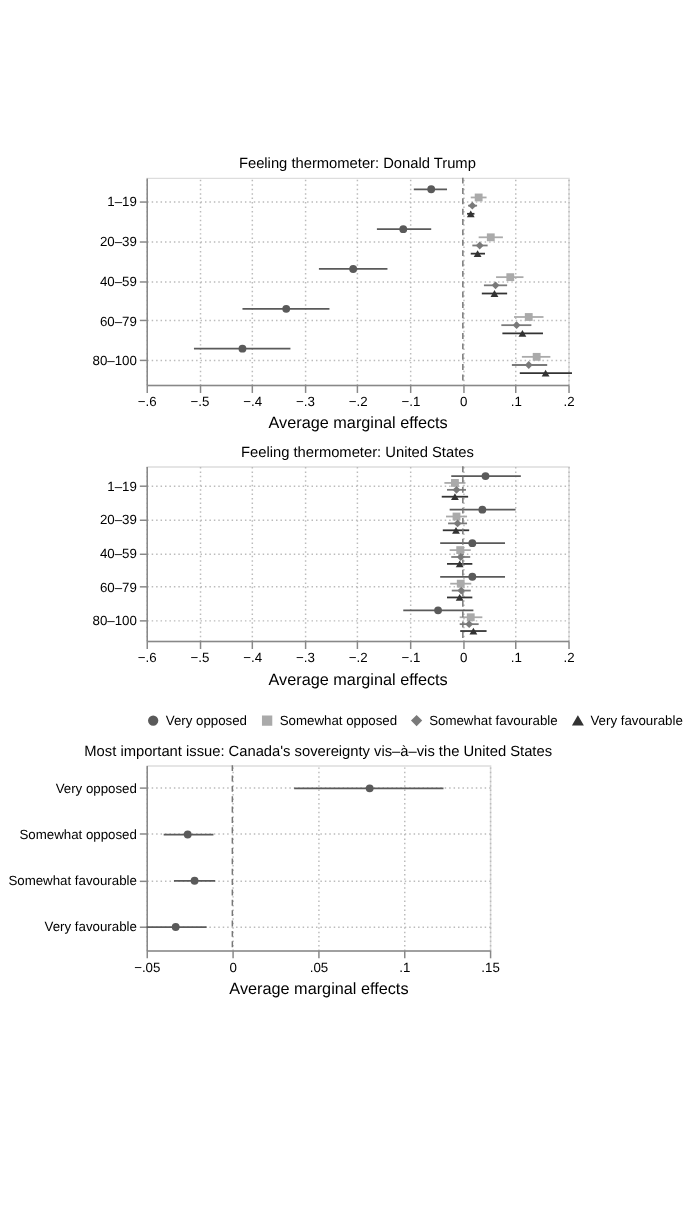  I want to click on chart-title: Most important issue: Canada's sovereignty vis–à–vis the United States, so click(318, 750).